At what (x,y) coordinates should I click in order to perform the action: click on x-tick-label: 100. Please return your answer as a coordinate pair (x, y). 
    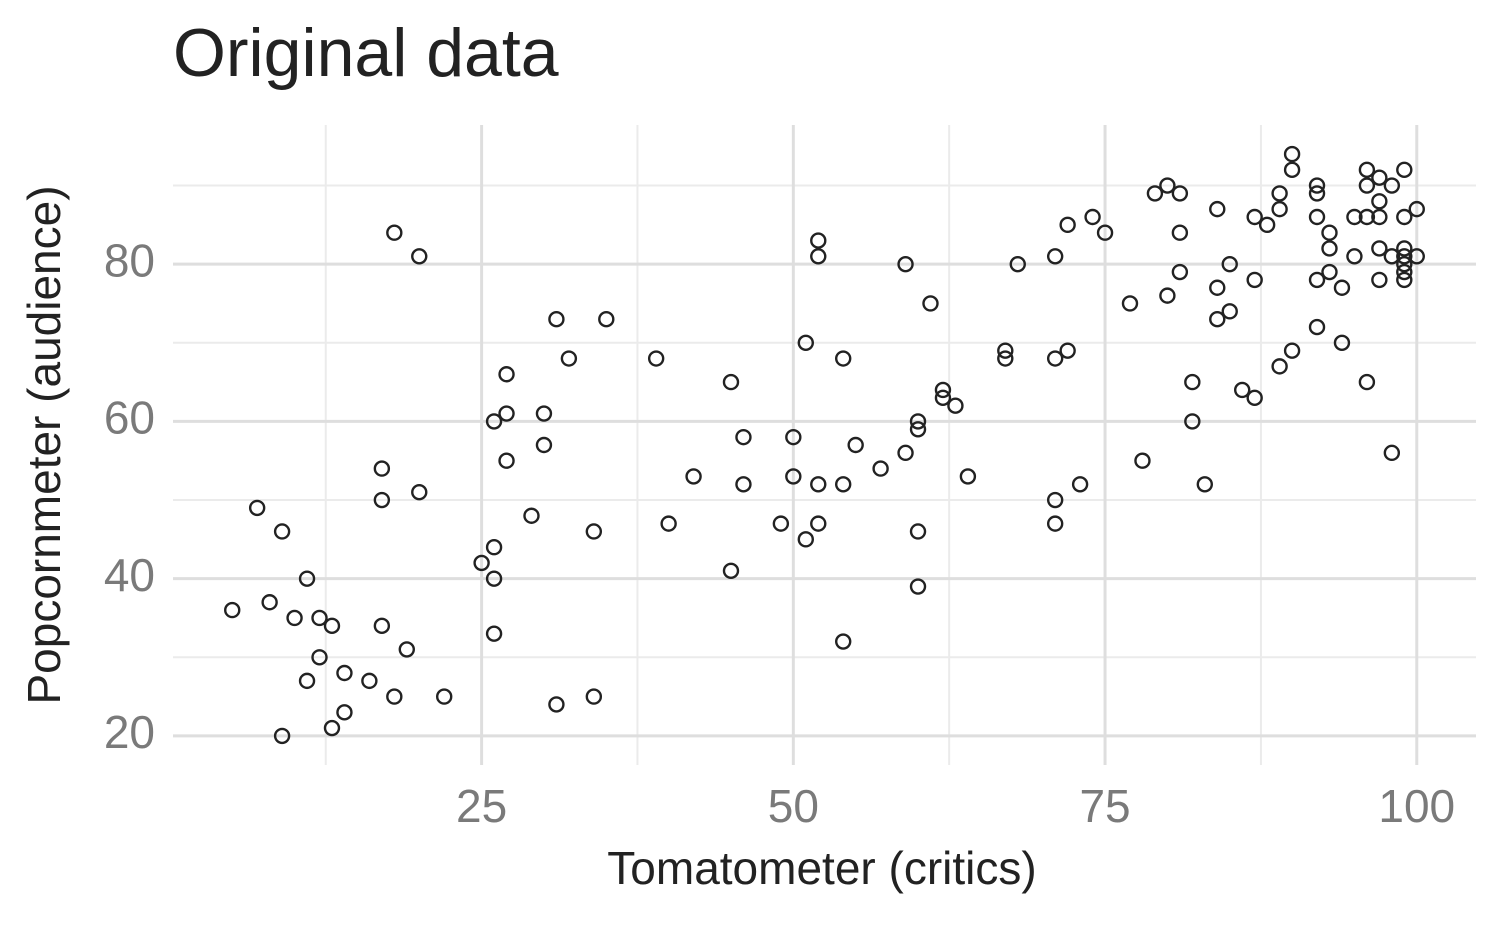
    Looking at the image, I should click on (1416, 806).